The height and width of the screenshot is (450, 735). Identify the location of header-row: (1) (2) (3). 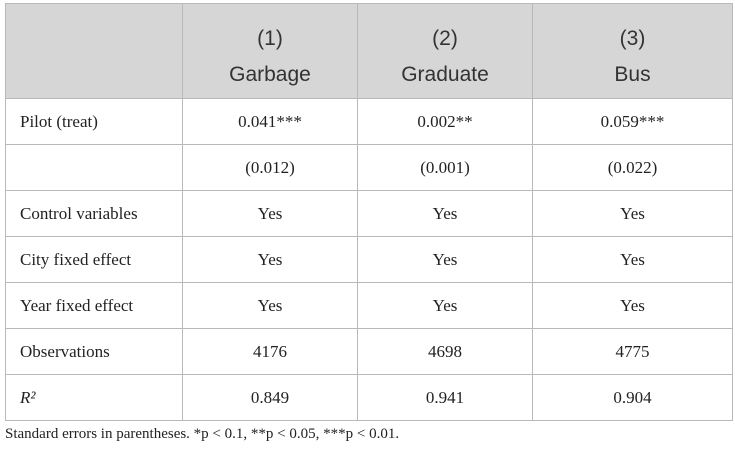
(369, 27).